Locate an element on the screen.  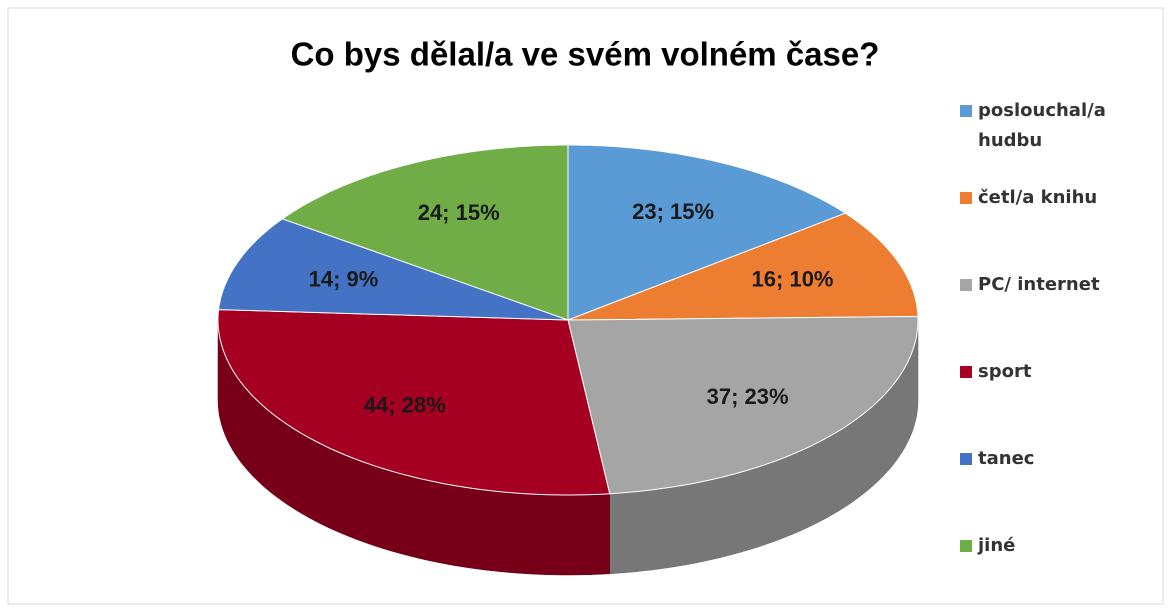
legend-item: tanec is located at coordinates (1060, 459).